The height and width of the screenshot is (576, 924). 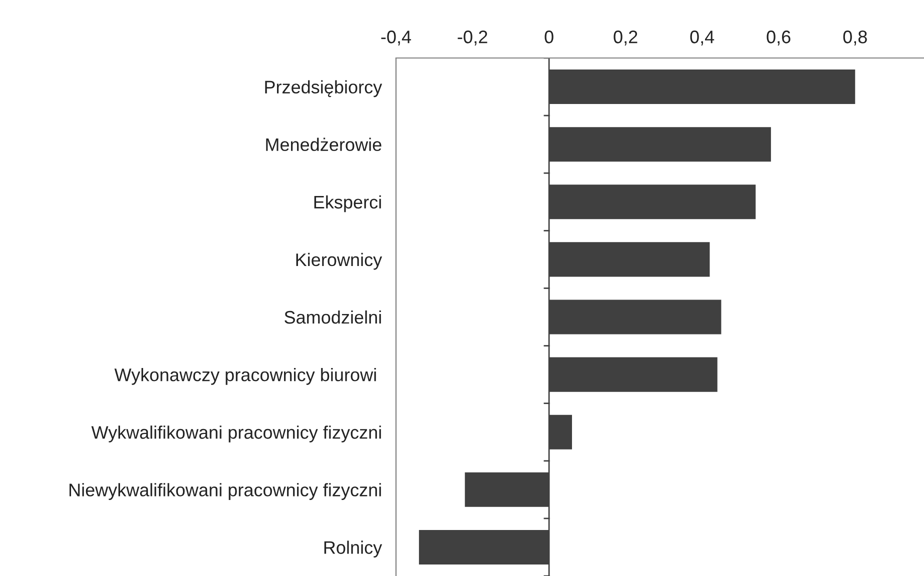 I want to click on y-tick-label: Eksperci, so click(x=347, y=203).